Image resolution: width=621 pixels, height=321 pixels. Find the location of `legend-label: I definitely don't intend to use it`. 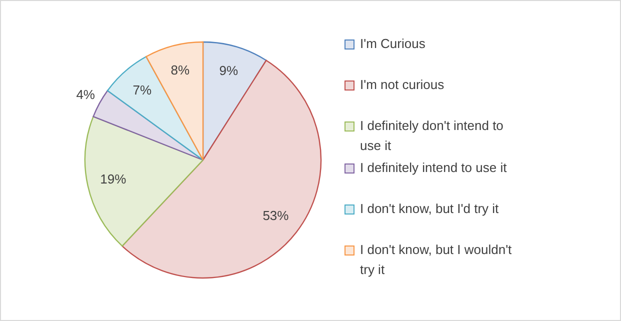

legend-label: I definitely don't intend to use it is located at coordinates (432, 136).